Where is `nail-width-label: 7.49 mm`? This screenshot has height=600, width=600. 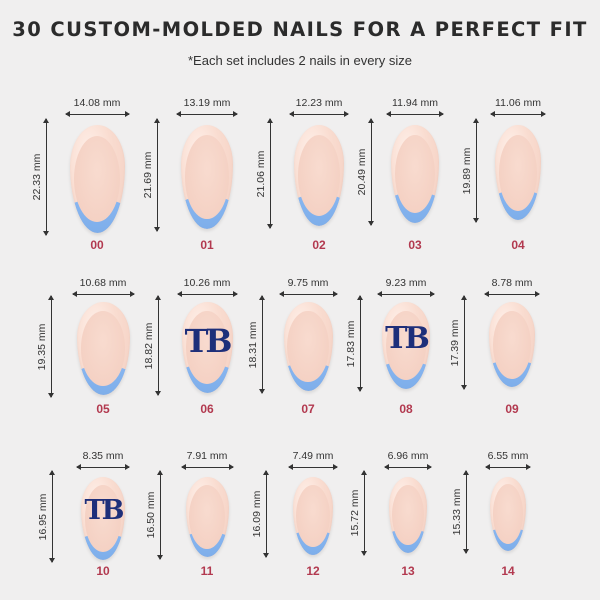 nail-width-label: 7.49 mm is located at coordinates (313, 456).